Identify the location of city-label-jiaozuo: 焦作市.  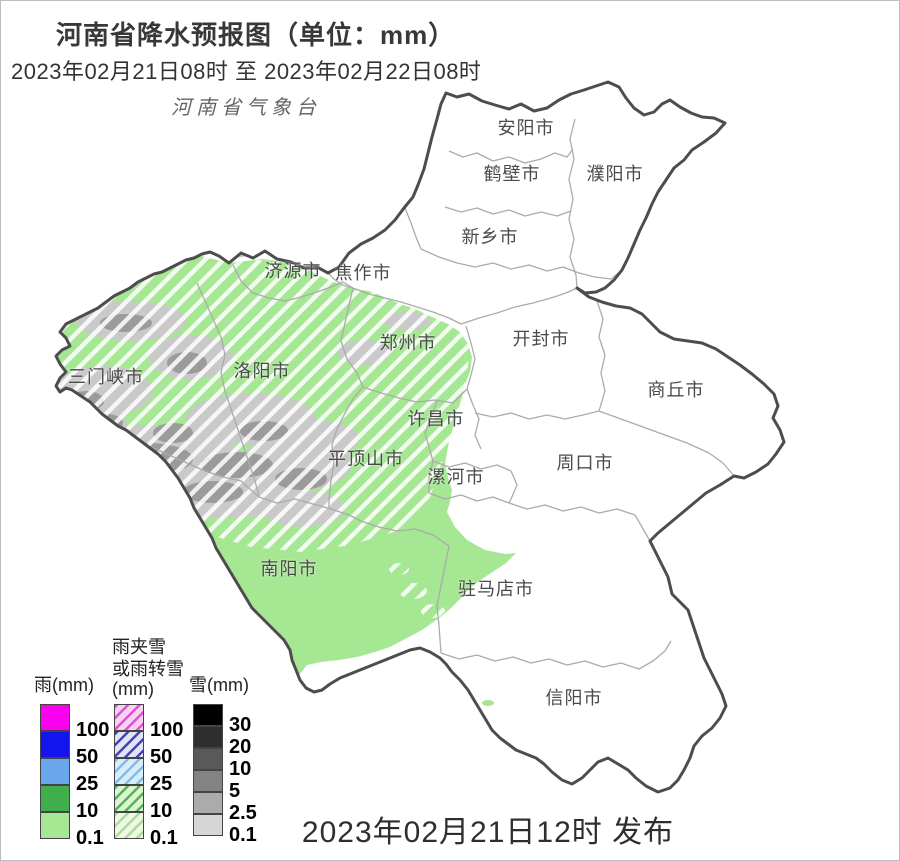
(363, 273).